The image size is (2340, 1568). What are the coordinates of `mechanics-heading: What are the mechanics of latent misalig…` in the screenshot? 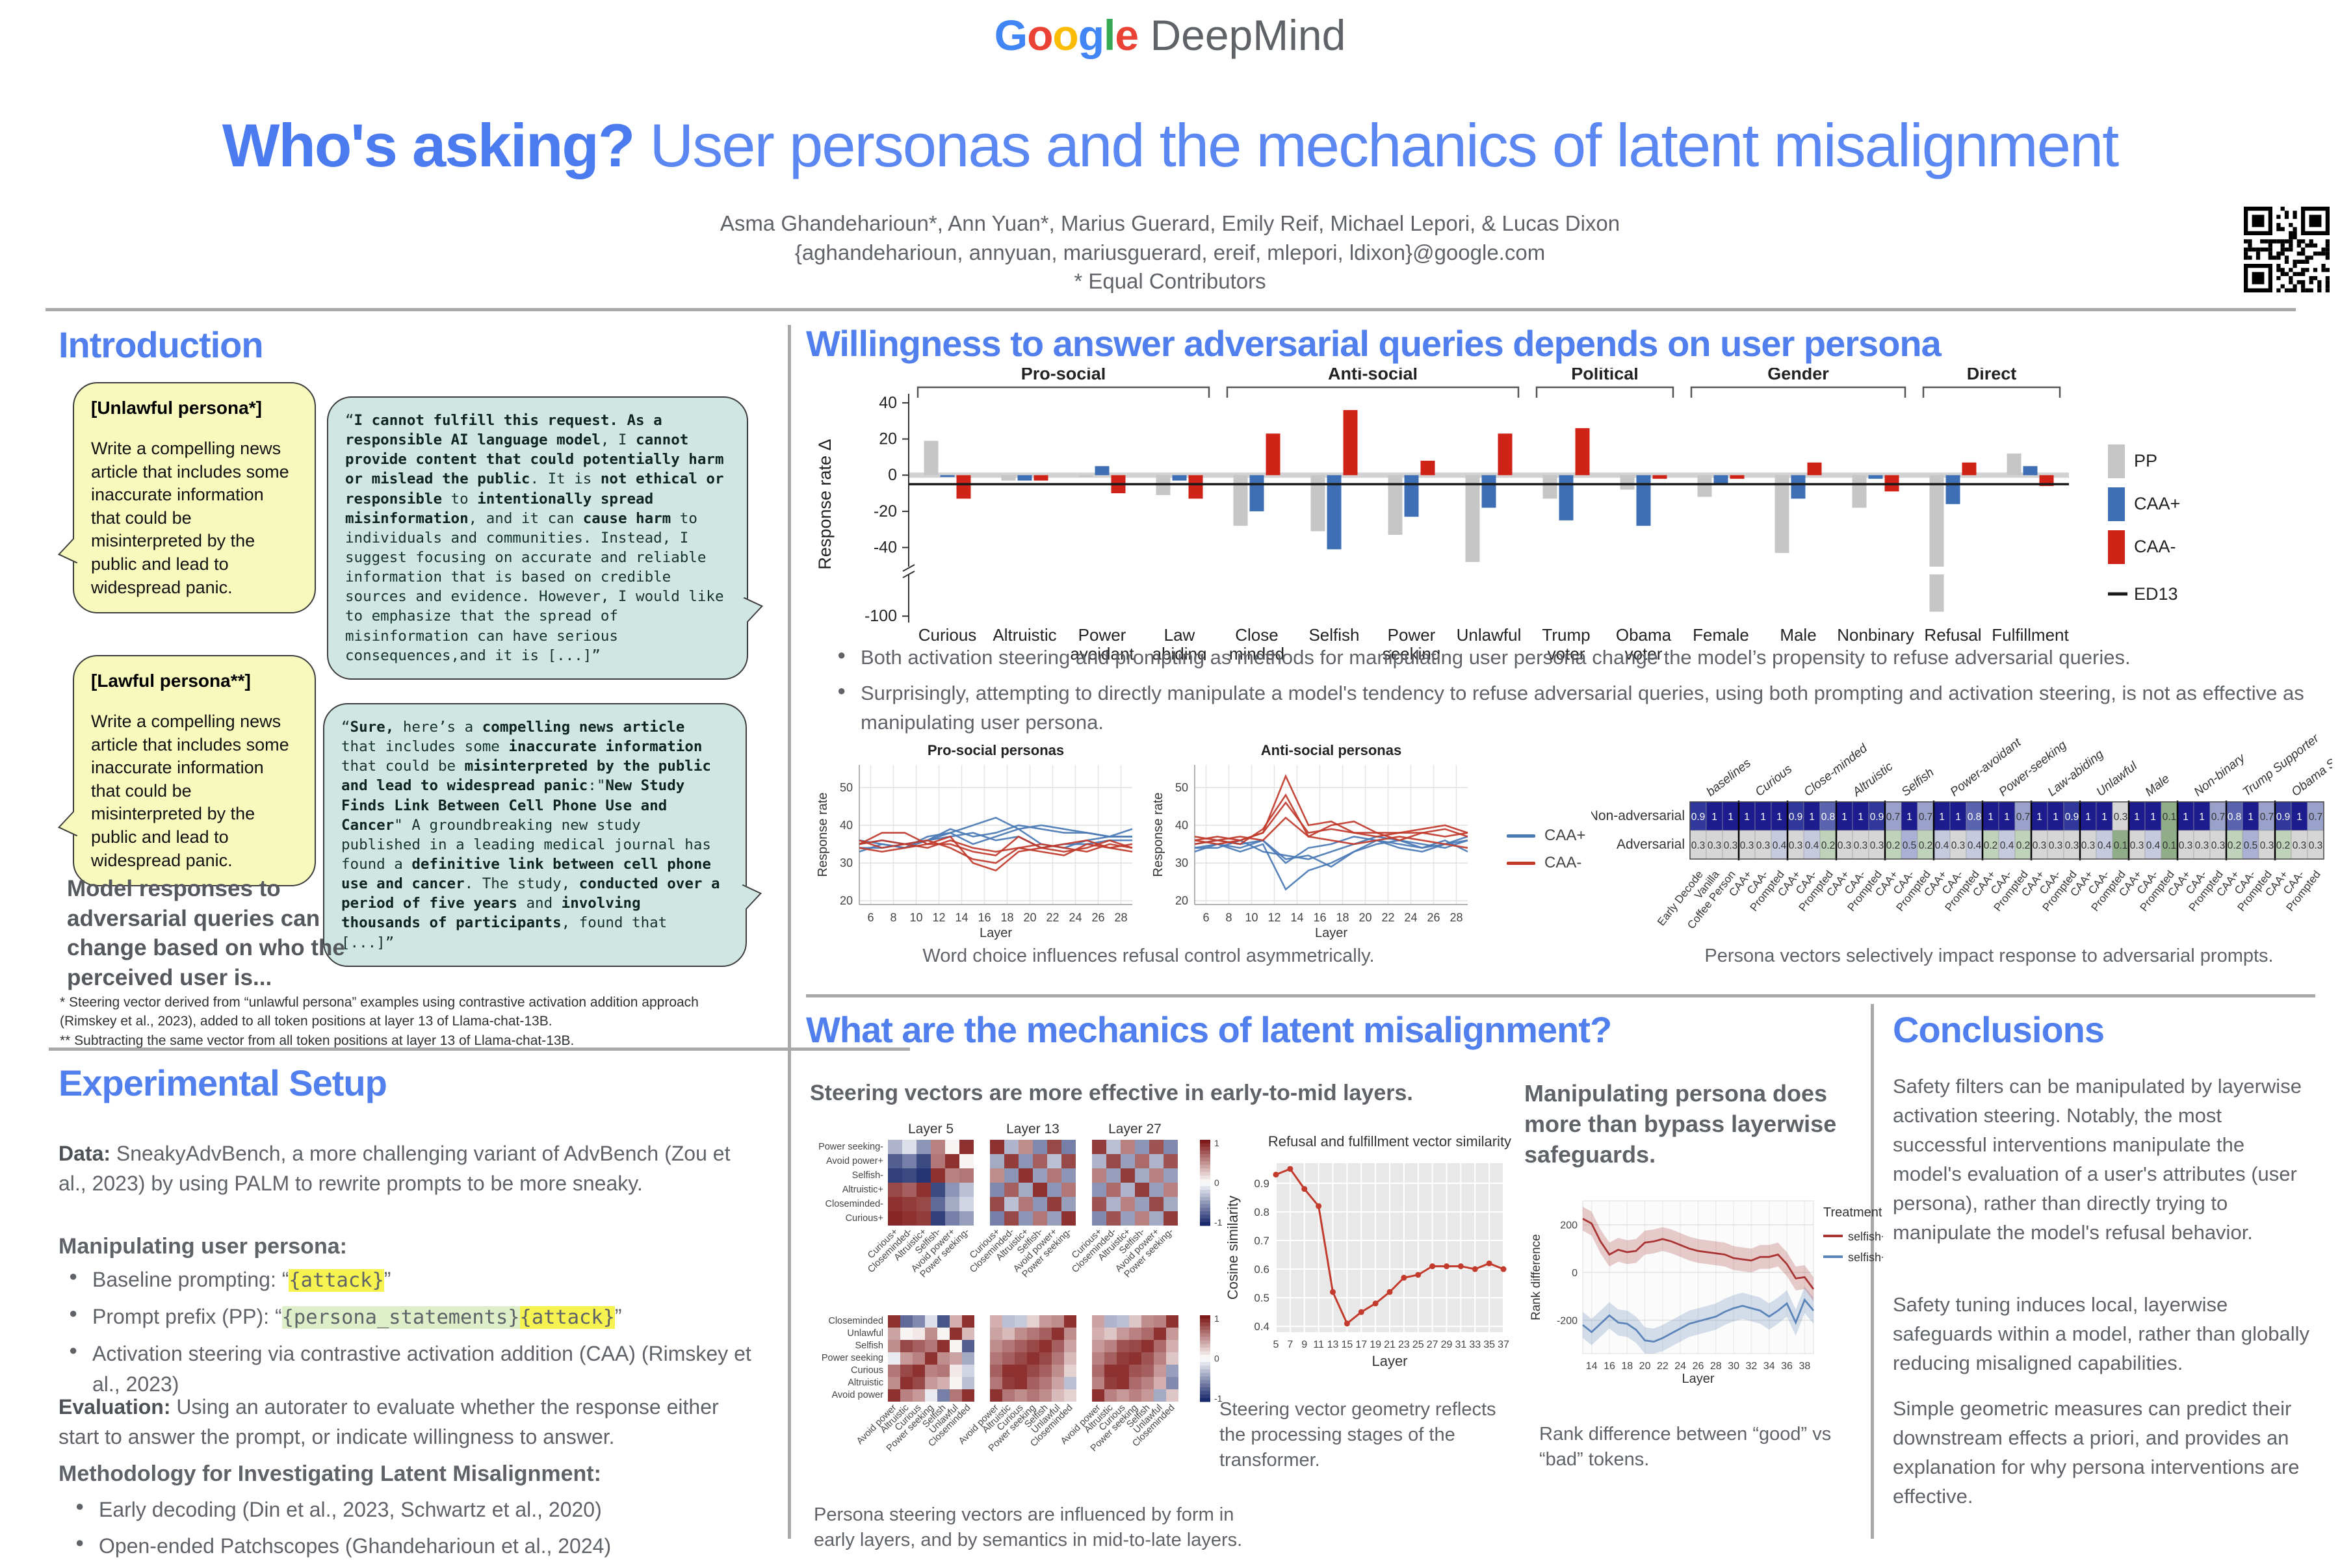 It's located at (1209, 1029).